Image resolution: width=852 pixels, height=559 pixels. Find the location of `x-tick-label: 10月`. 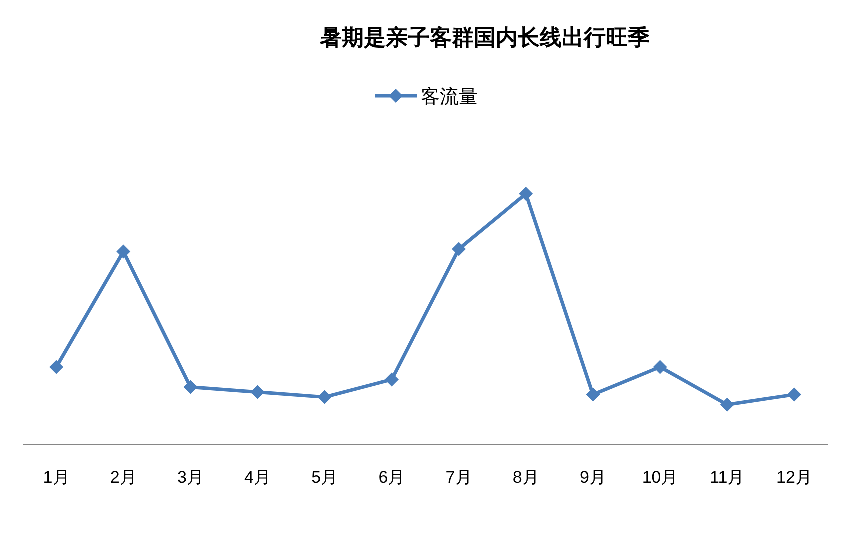

x-tick-label: 10月 is located at coordinates (660, 477).